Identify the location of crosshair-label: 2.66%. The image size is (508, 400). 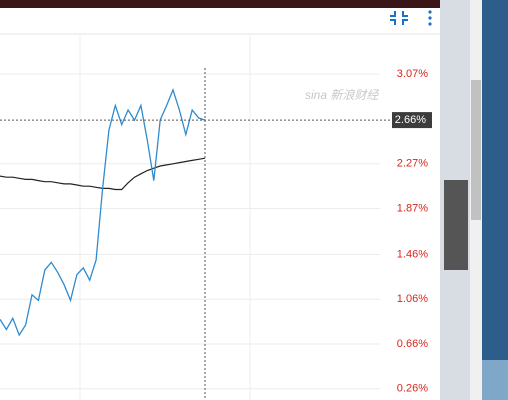
(410, 120).